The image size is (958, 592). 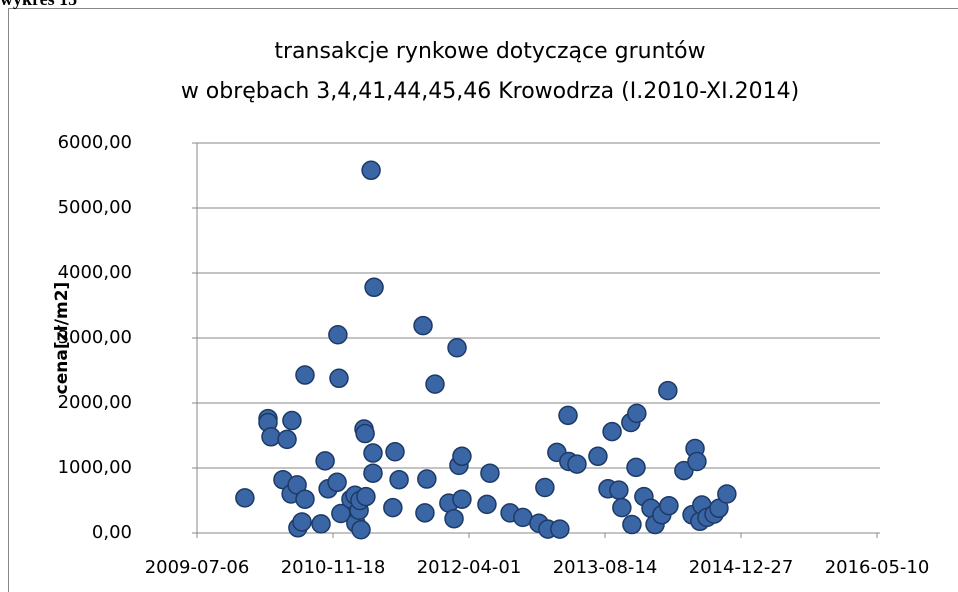 I want to click on y-axis-label: cena[zł/m2], so click(x=62, y=338).